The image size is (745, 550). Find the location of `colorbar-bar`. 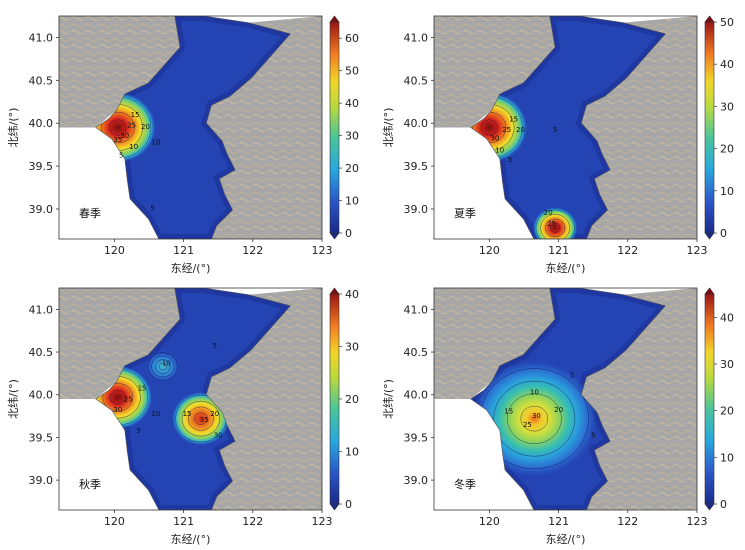

colorbar-bar is located at coordinates (334, 399).